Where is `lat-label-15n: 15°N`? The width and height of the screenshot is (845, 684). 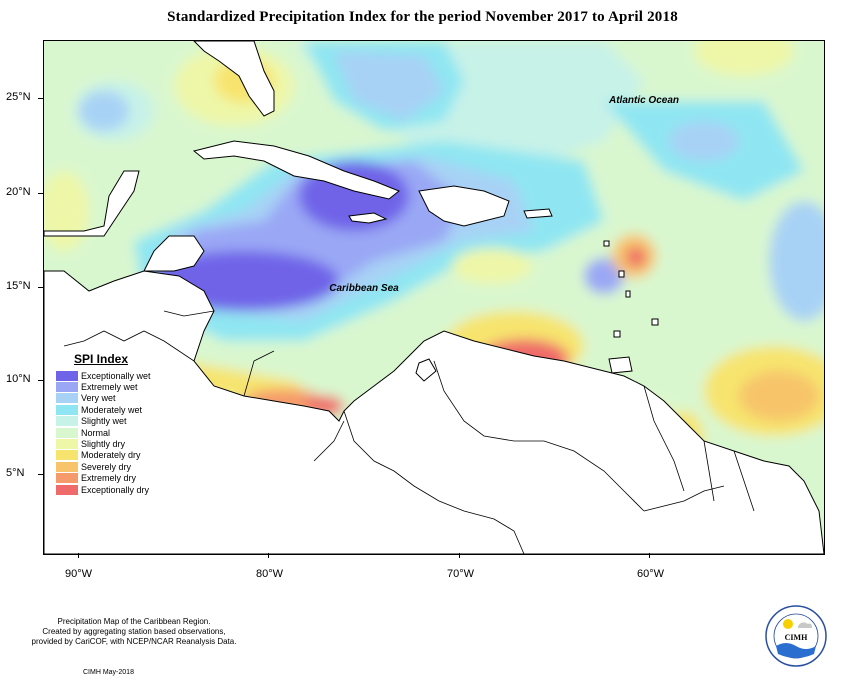 lat-label-15n: 15°N is located at coordinates (18, 286).